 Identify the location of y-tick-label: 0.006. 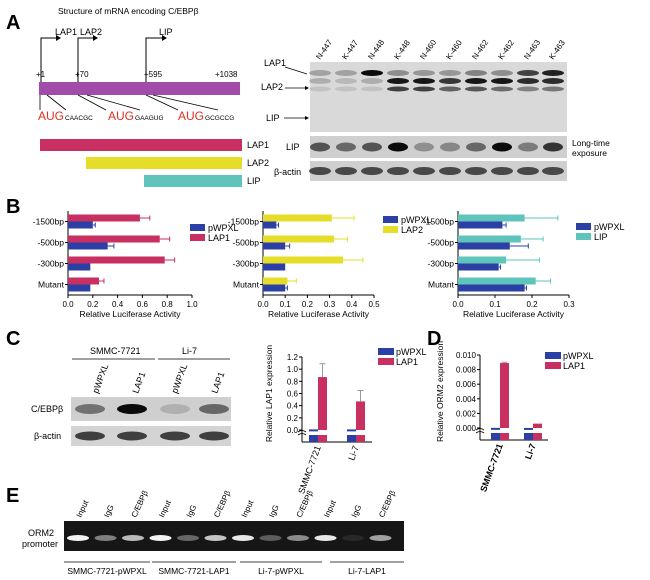
(466, 384).